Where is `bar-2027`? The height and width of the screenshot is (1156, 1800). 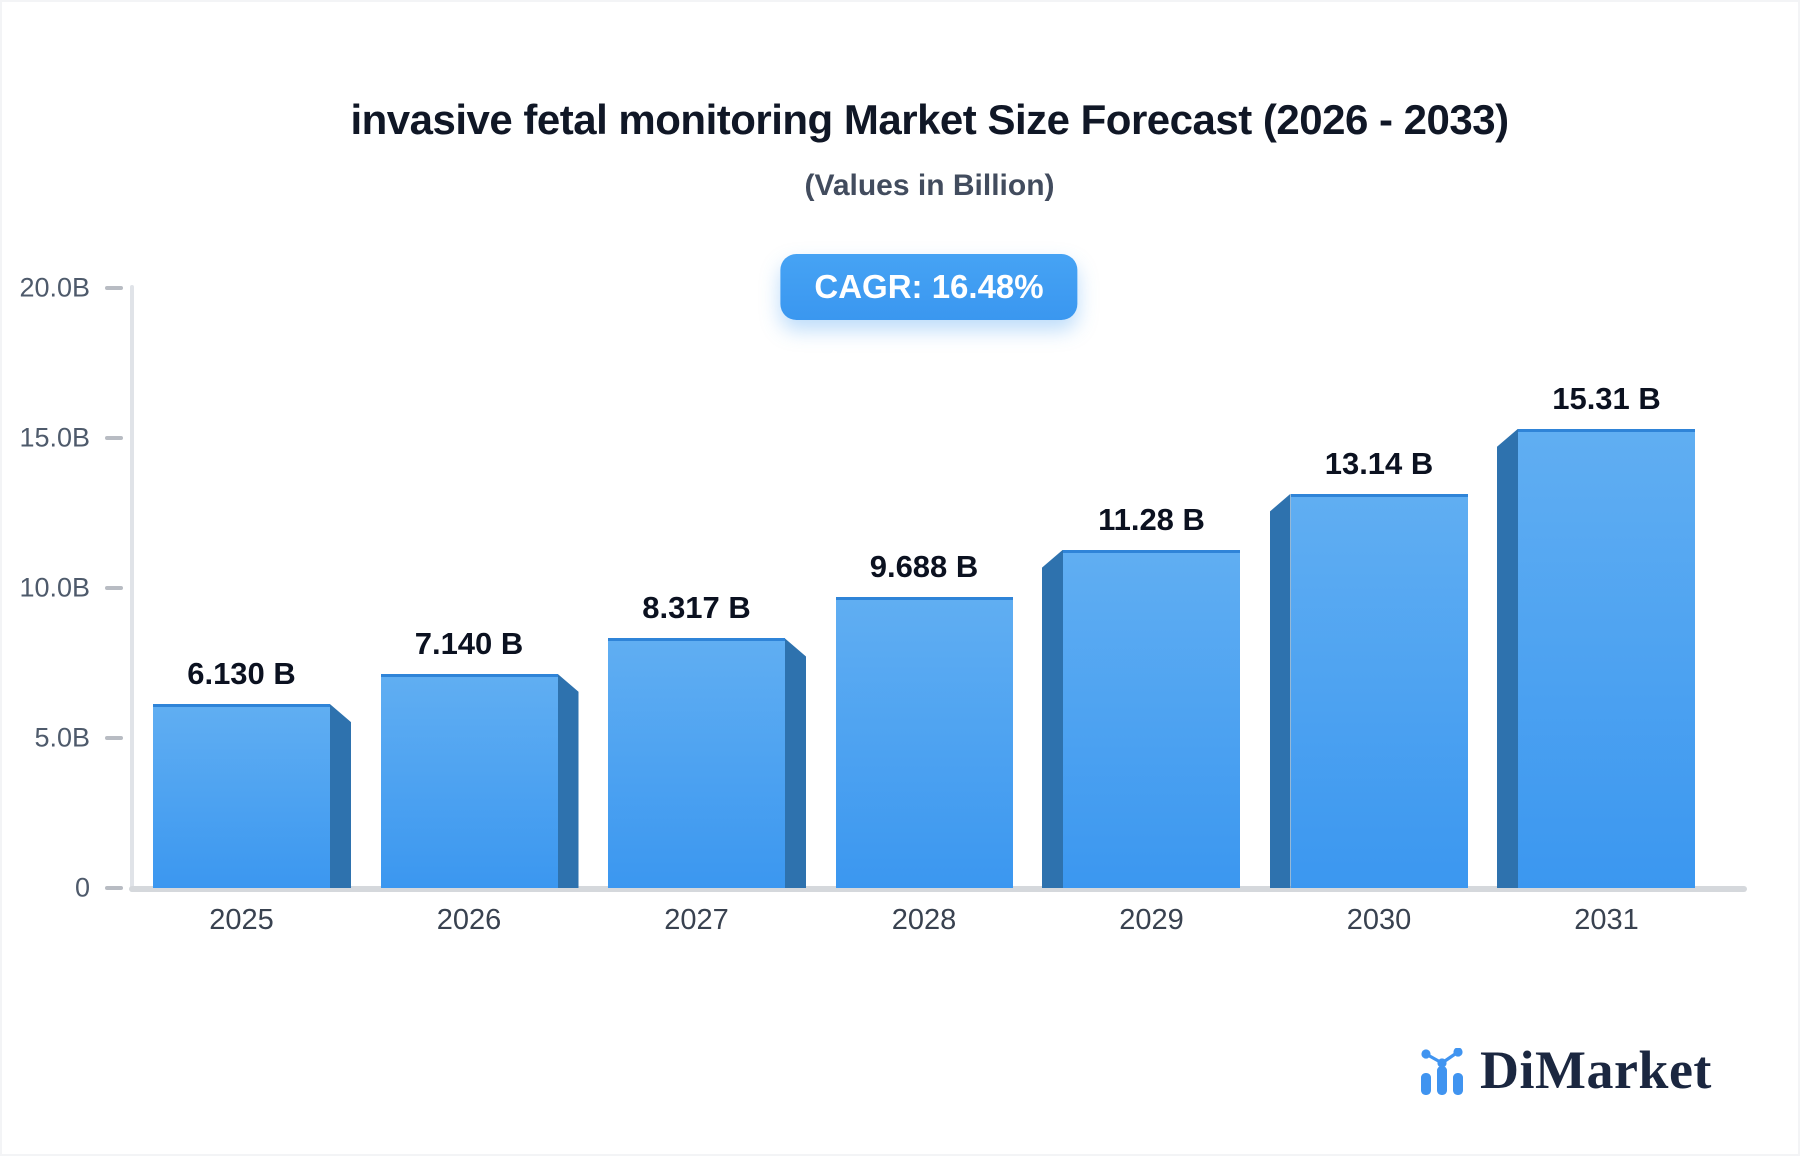 bar-2027 is located at coordinates (696, 763).